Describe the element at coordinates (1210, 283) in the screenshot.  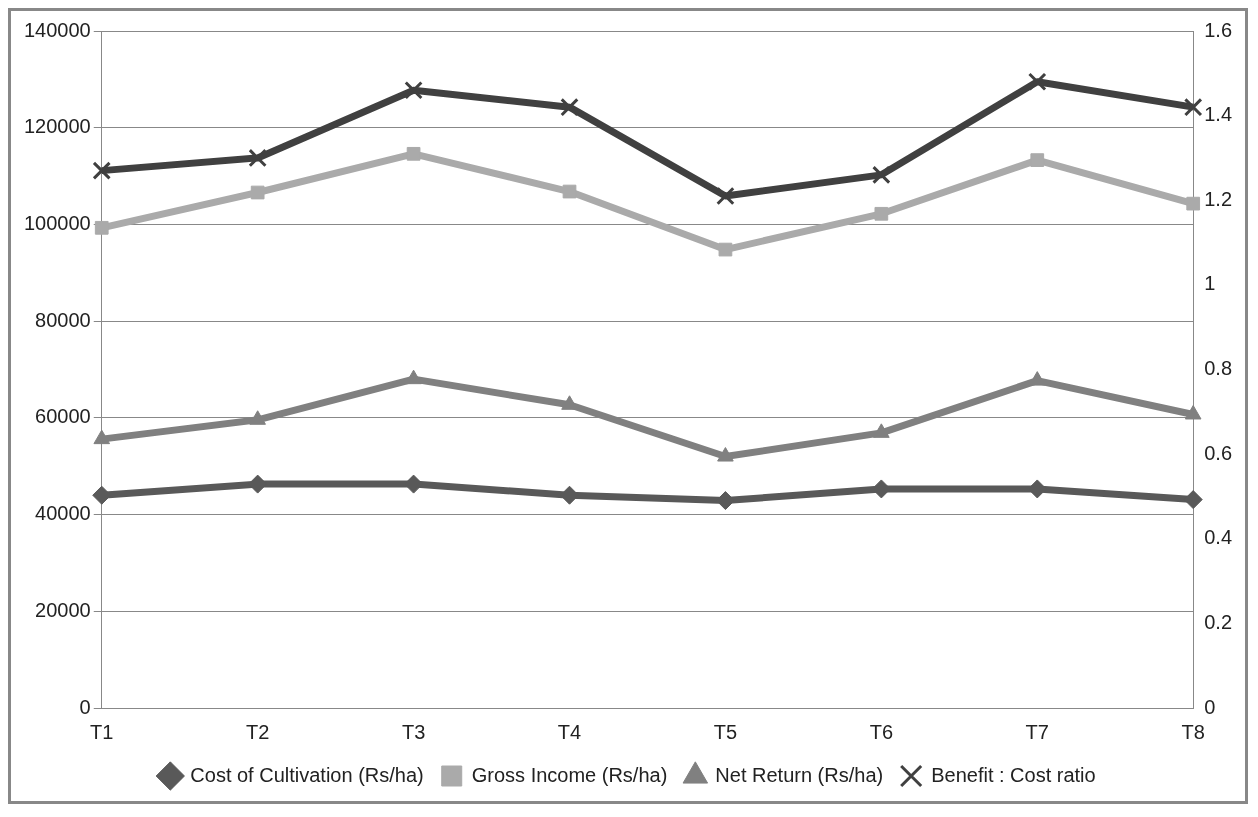
I see `y2-tick-label: 1` at that location.